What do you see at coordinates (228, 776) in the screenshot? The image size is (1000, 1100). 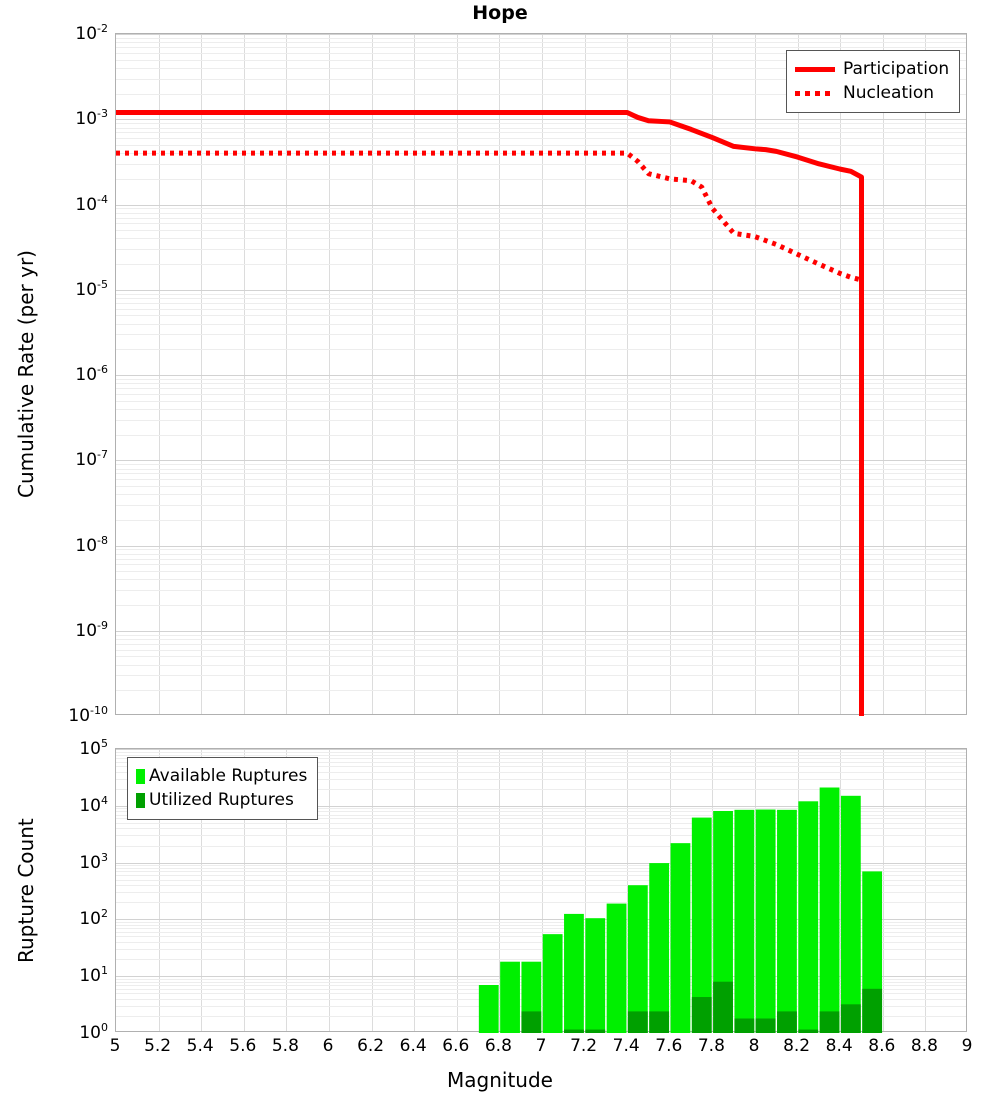 I see `legend-label-available-ruptures: Available Ruptures` at bounding box center [228, 776].